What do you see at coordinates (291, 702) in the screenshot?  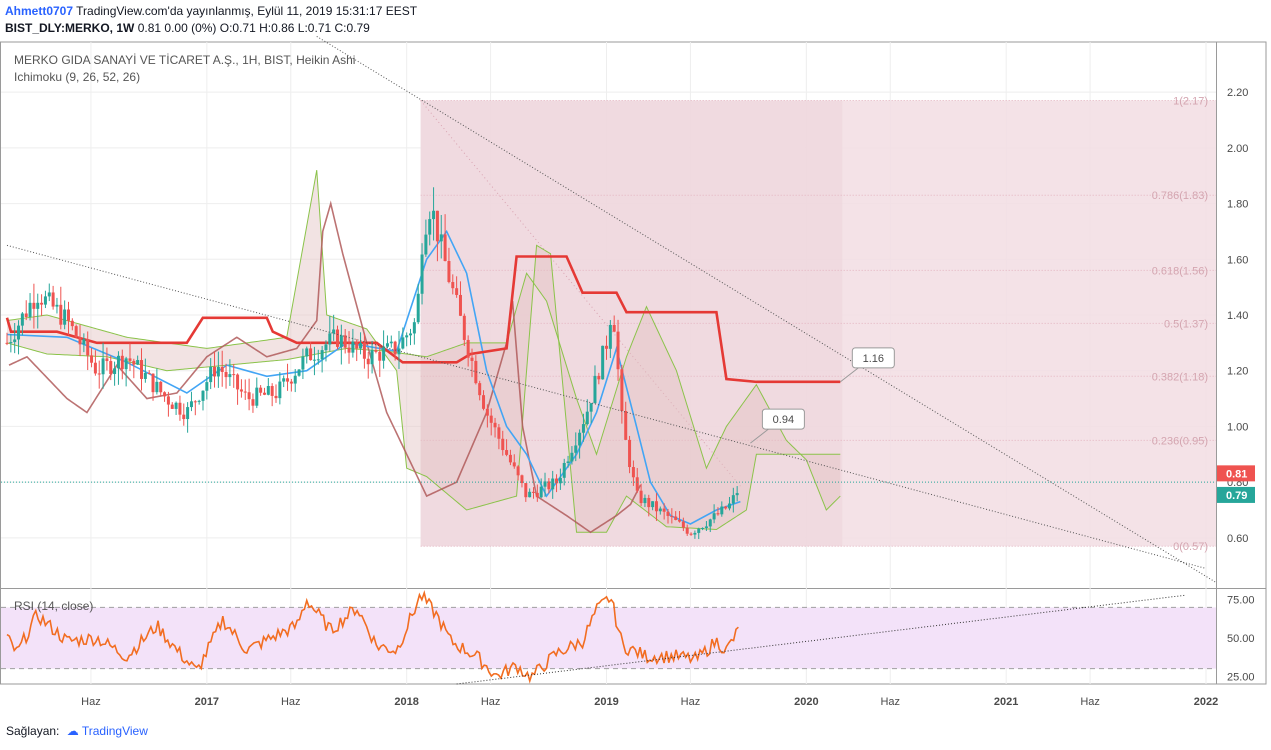 I see `x-tick-2: Haz` at bounding box center [291, 702].